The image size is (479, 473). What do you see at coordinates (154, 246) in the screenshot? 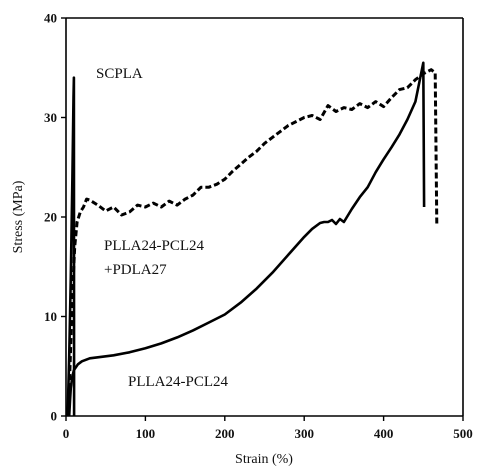
I see `annotation-blend-line1: PLLA24-PCL24` at bounding box center [154, 246].